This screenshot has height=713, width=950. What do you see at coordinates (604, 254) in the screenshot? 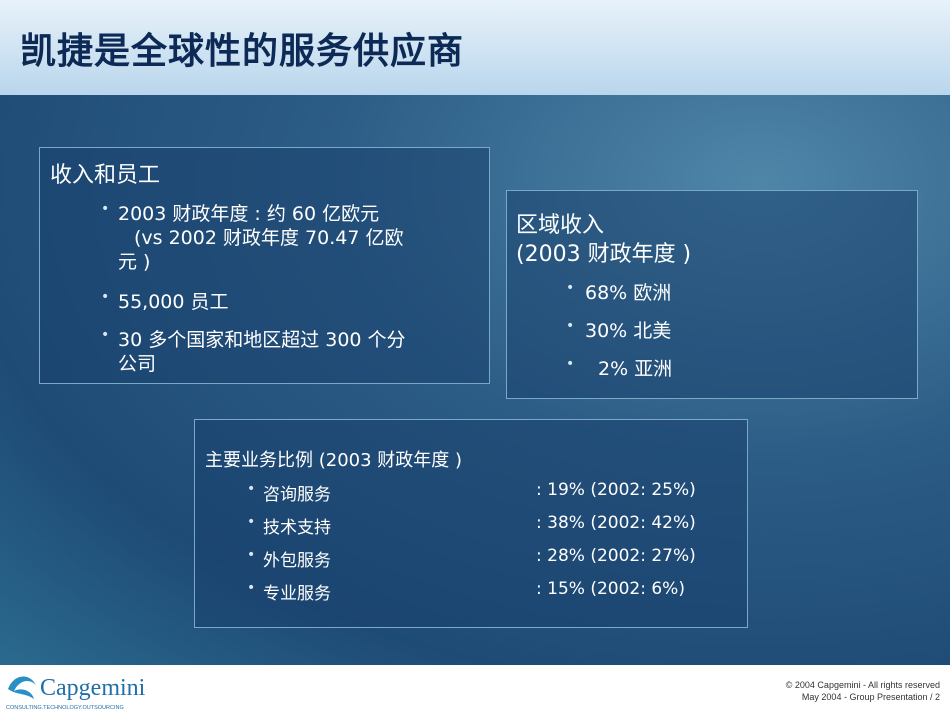
I see `heading: (2003 财政年度 )` at bounding box center [604, 254].